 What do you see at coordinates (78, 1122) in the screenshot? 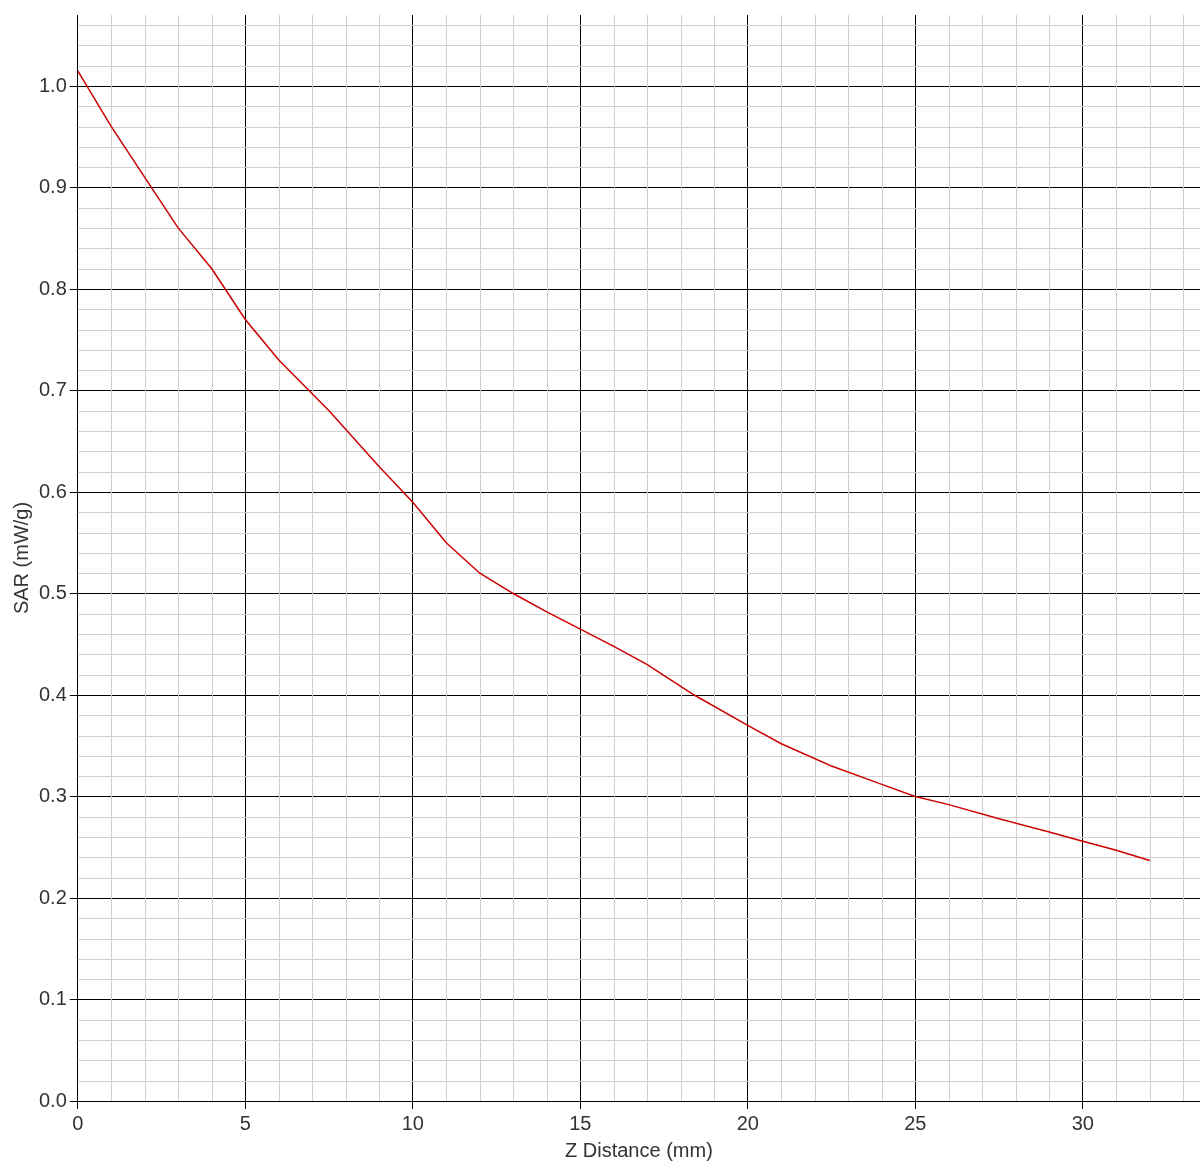
I see `x-tick-label: 0` at bounding box center [78, 1122].